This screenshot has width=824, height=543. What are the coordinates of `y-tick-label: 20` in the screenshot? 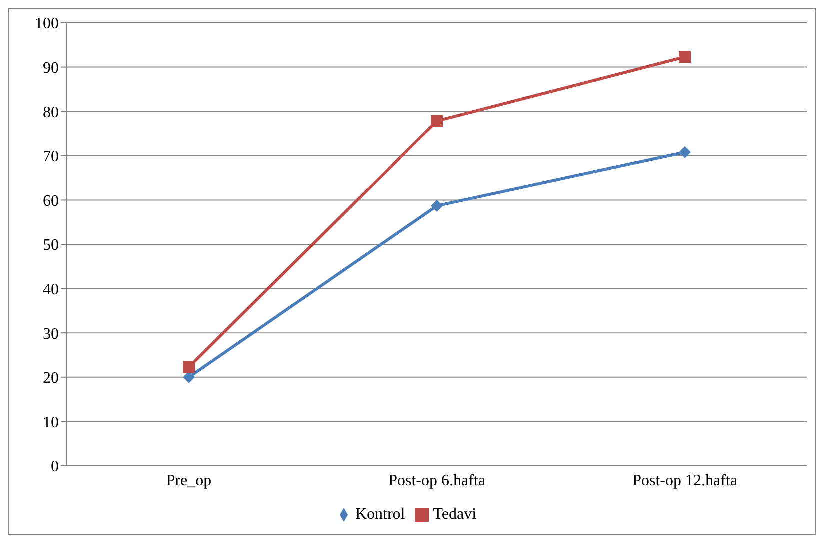 It's located at (51, 379).